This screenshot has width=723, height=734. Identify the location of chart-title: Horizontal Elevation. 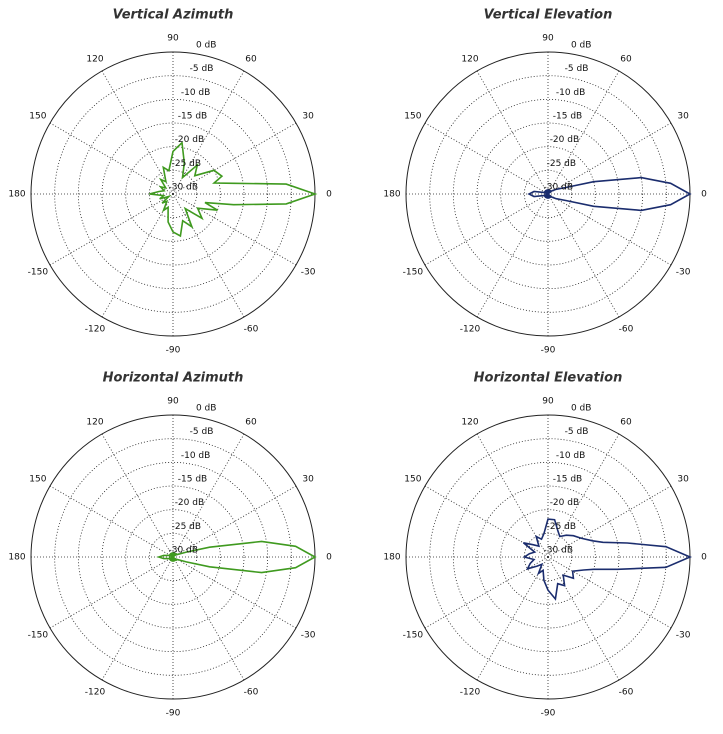
(548, 378).